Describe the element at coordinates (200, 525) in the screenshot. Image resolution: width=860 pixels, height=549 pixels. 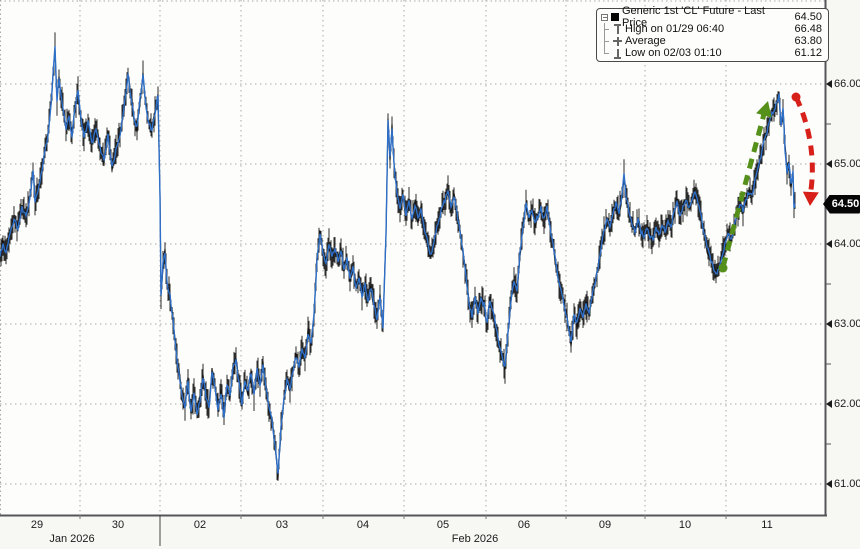
I see `x-axis-day-label: 02` at that location.